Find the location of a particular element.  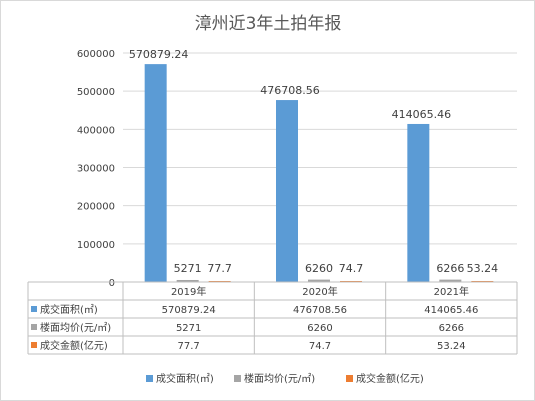

data-label: 77.7 is located at coordinates (219, 268).